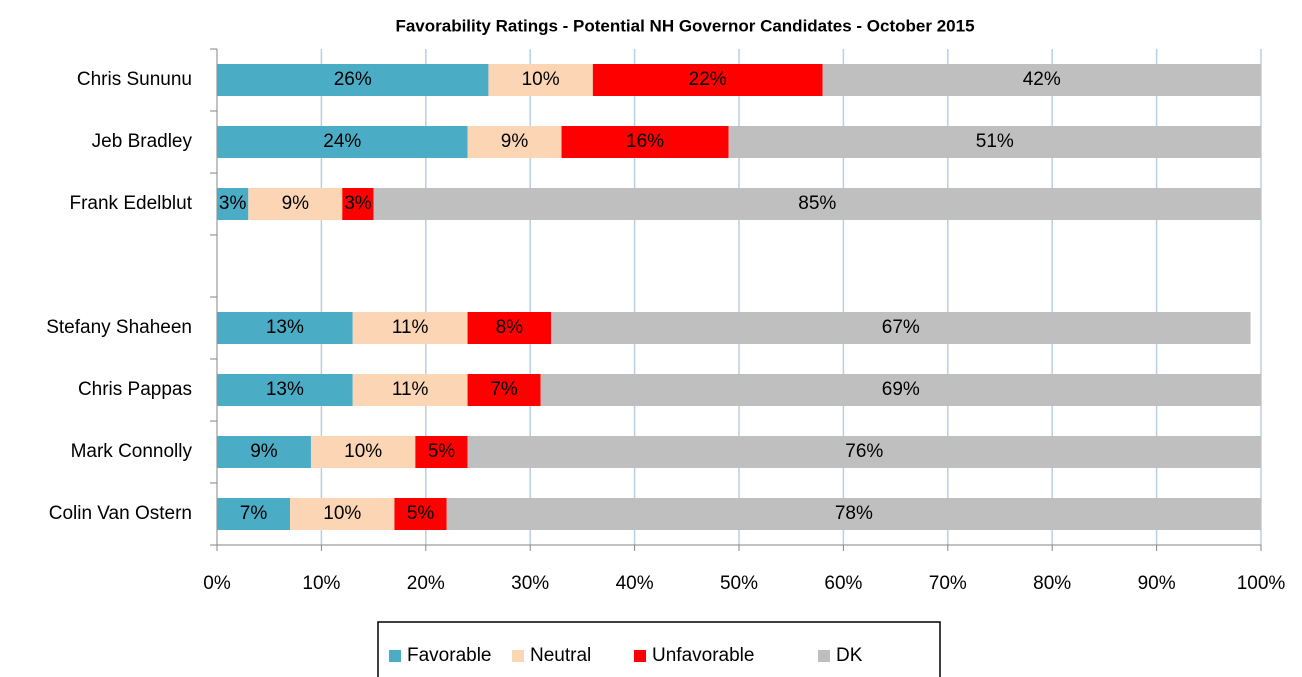 The height and width of the screenshot is (677, 1302). I want to click on x-tick-label: 40%, so click(635, 583).